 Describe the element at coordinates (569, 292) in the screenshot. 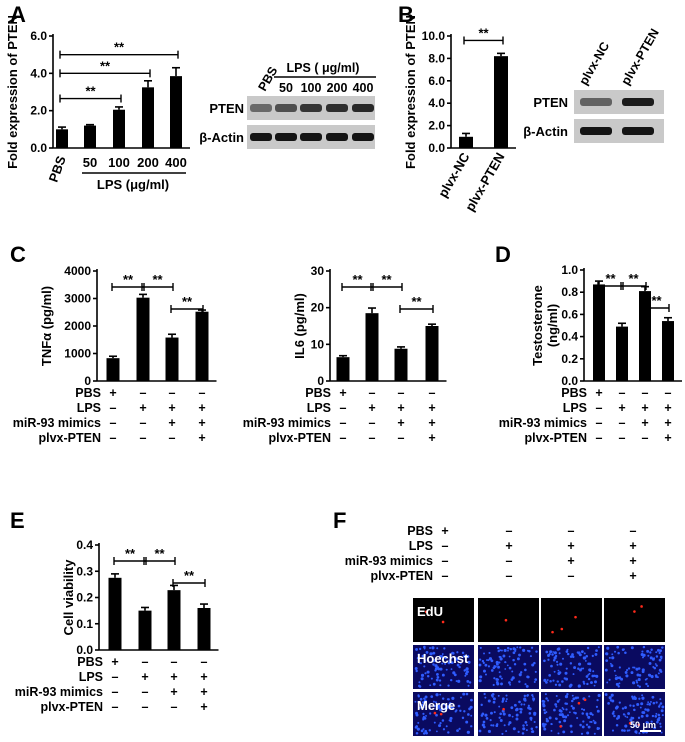

I see `y-tick-label: 0.8` at that location.